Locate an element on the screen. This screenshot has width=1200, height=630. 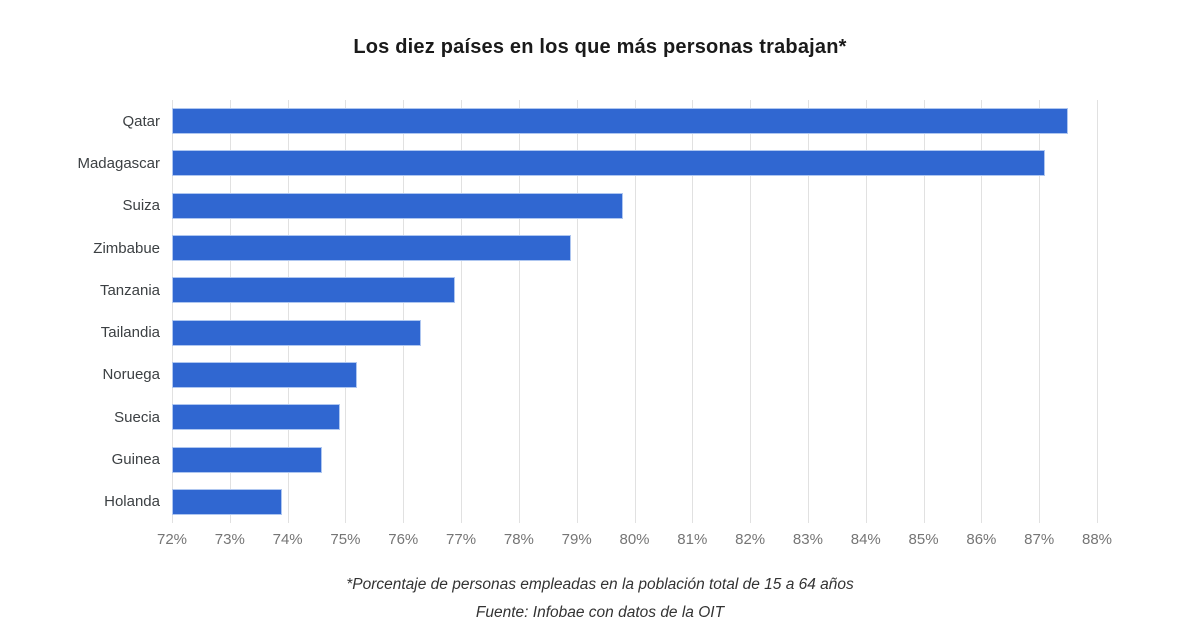
x-axis-tick-label: 72% is located at coordinates (172, 539).